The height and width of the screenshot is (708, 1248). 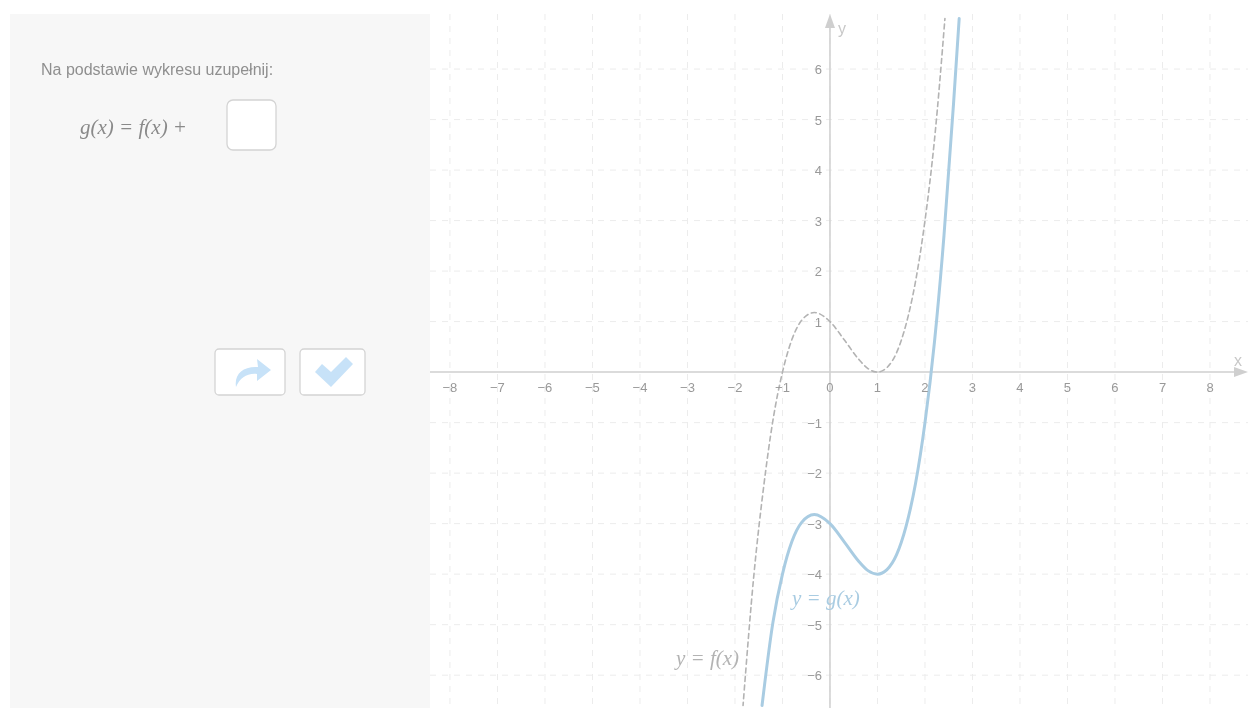 I want to click on y-tick-label: −1, so click(x=814, y=423).